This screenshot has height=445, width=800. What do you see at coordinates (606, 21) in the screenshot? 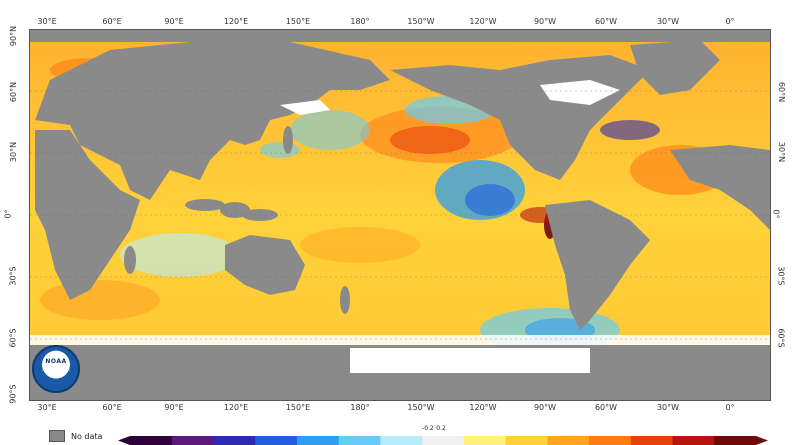
I see `lon-tick-top: 60°W` at bounding box center [606, 21].